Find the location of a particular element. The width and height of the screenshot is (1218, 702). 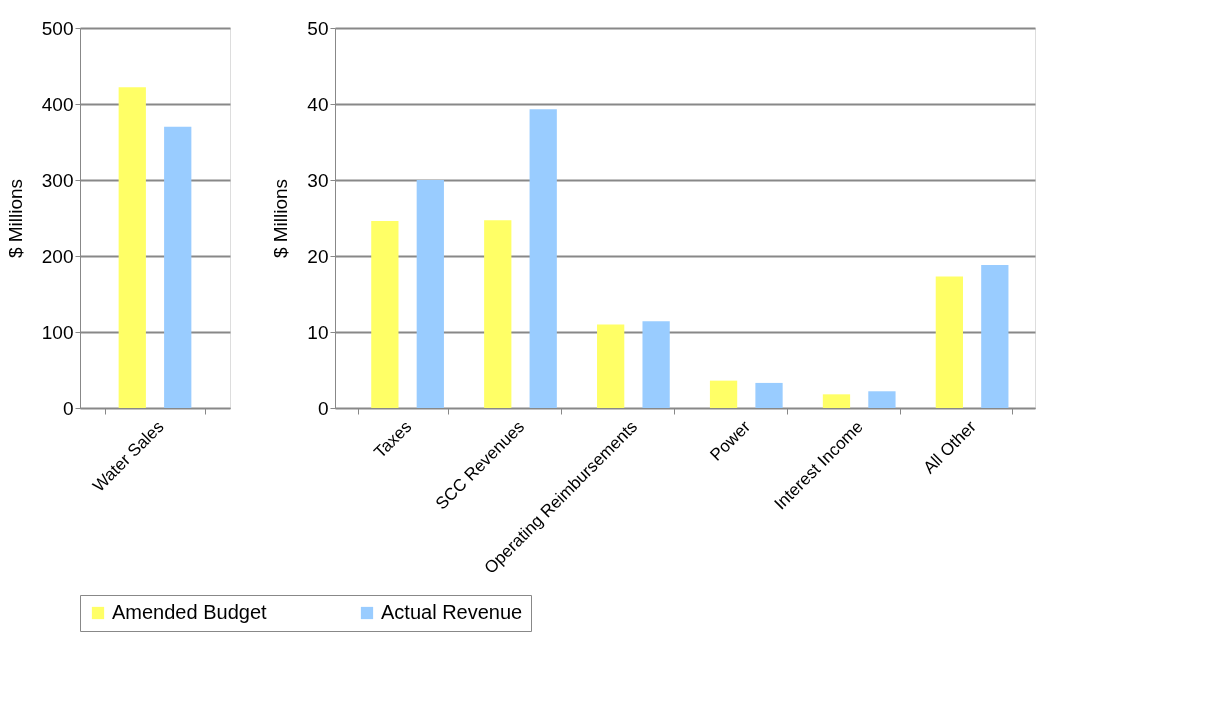

y-tick-label: 100 is located at coordinates (57, 332).